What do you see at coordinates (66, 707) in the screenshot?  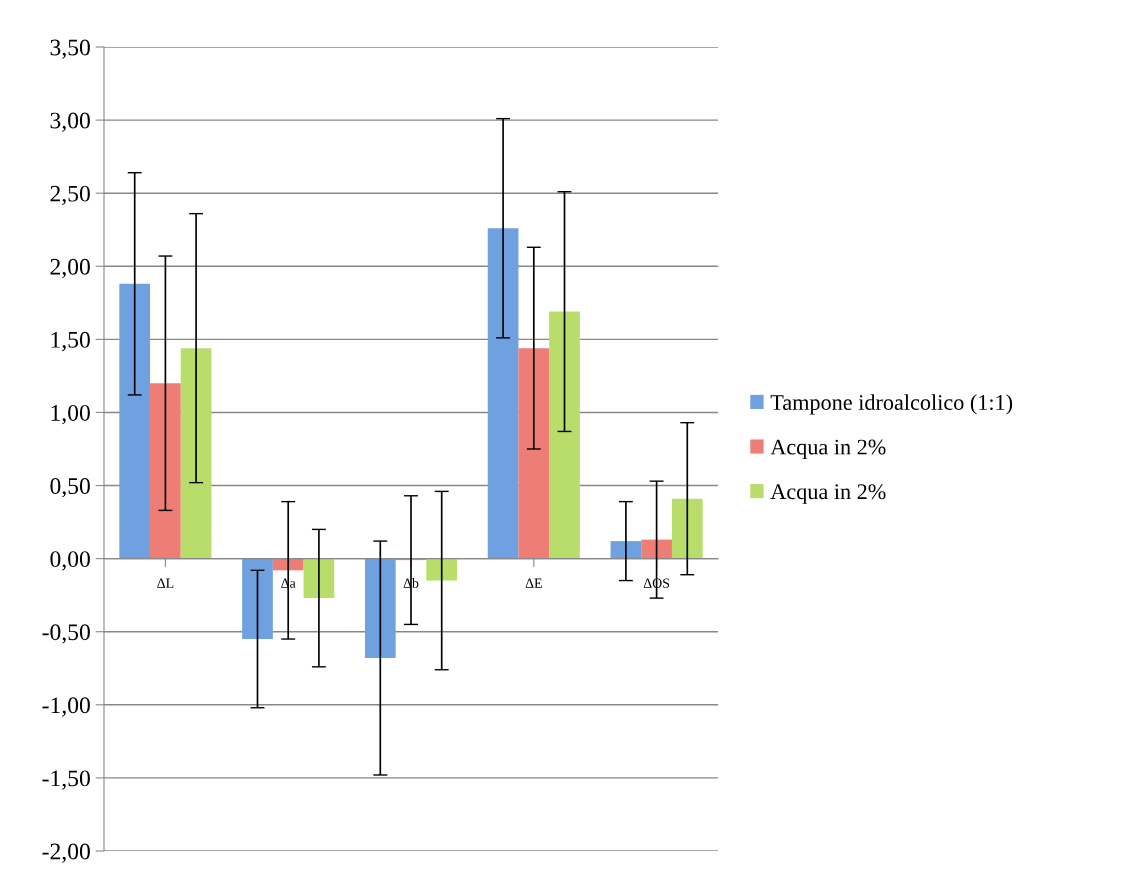 I see `y-tick-label: -1,00` at bounding box center [66, 707].